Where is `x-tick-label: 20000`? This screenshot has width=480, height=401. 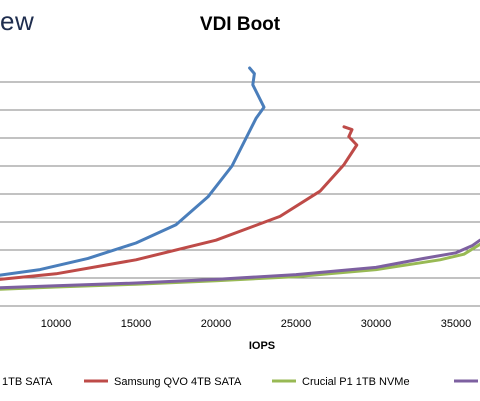 x-tick-label: 20000 is located at coordinates (216, 324).